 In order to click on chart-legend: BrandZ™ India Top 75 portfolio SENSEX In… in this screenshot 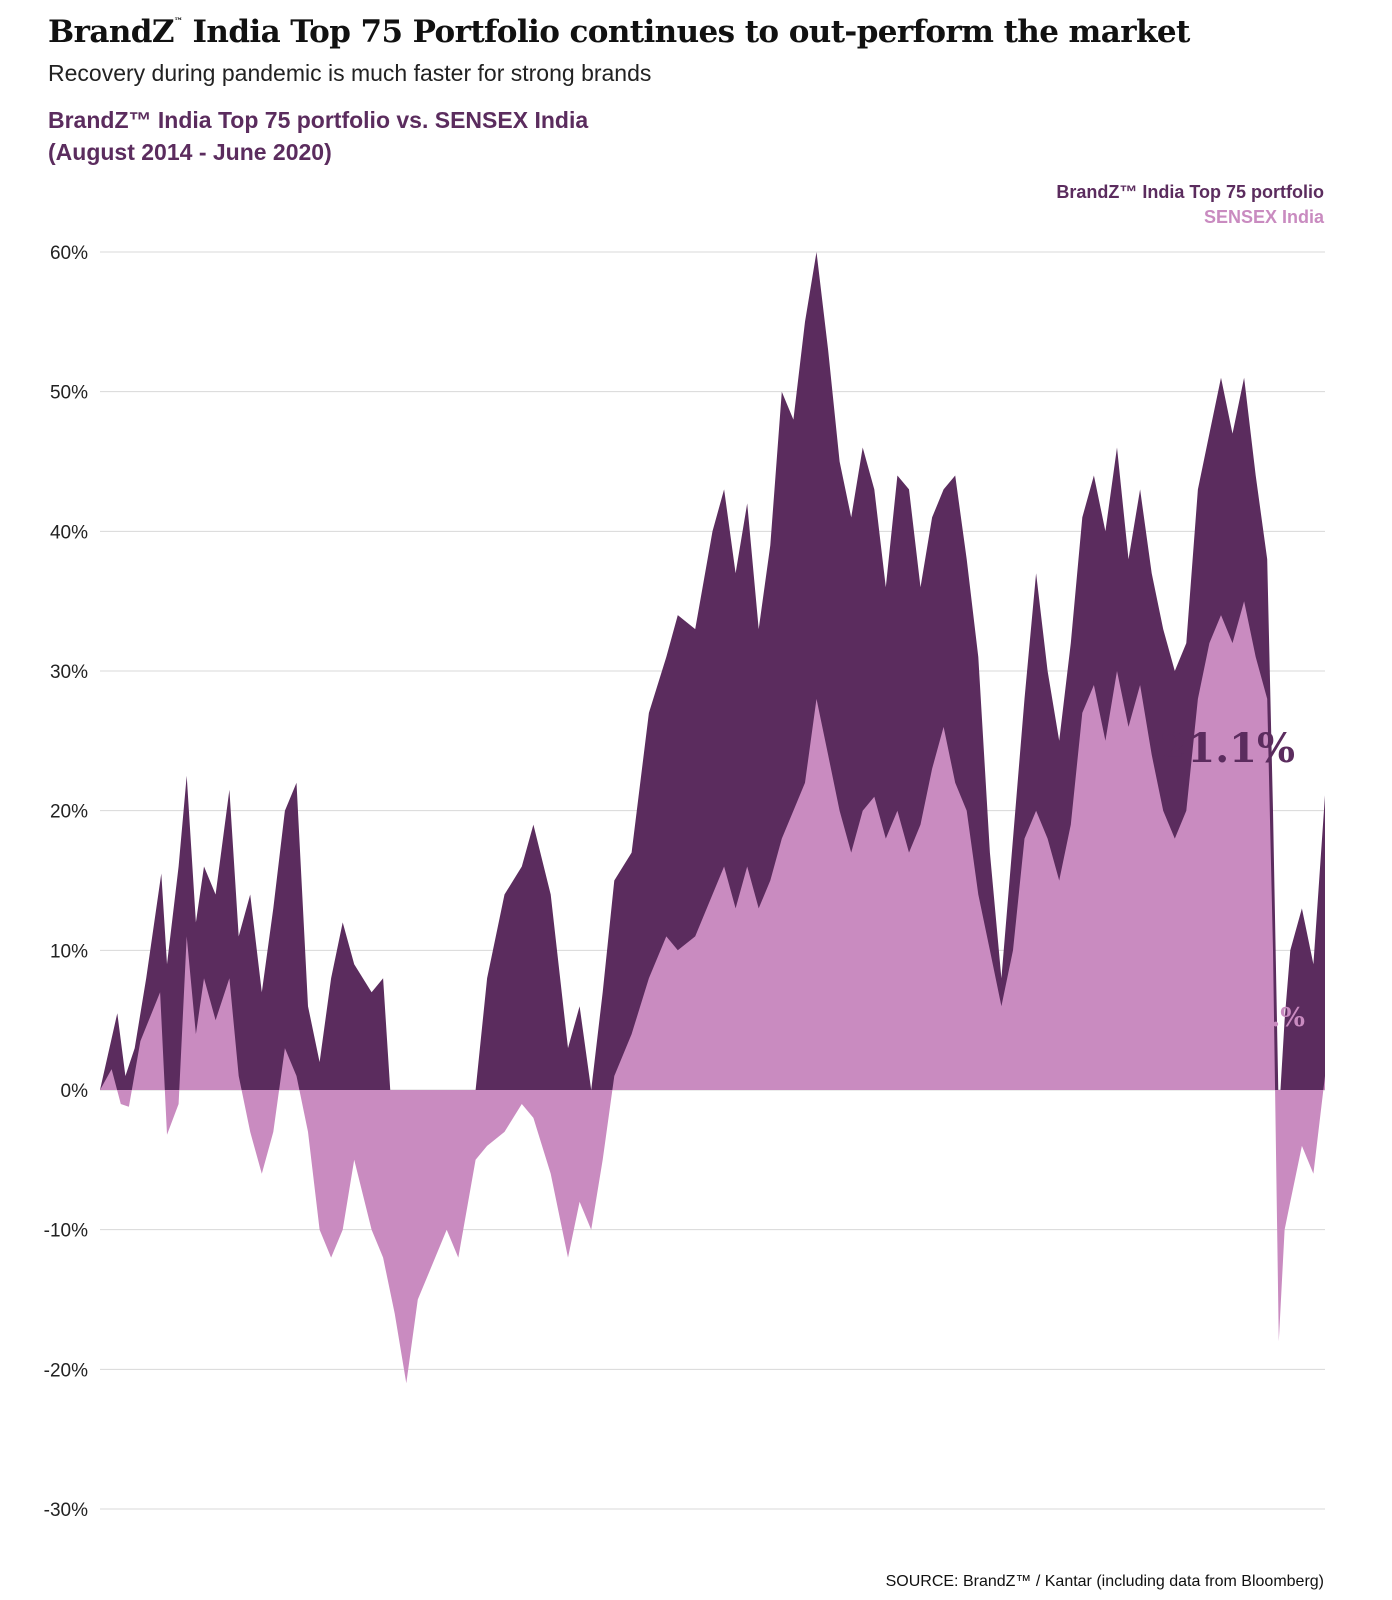, I will do `click(1190, 205)`.